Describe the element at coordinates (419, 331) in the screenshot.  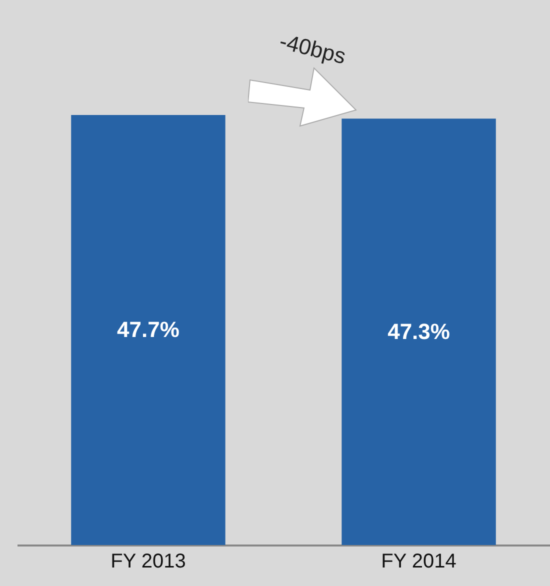
I see `data-label: 47.3%` at that location.